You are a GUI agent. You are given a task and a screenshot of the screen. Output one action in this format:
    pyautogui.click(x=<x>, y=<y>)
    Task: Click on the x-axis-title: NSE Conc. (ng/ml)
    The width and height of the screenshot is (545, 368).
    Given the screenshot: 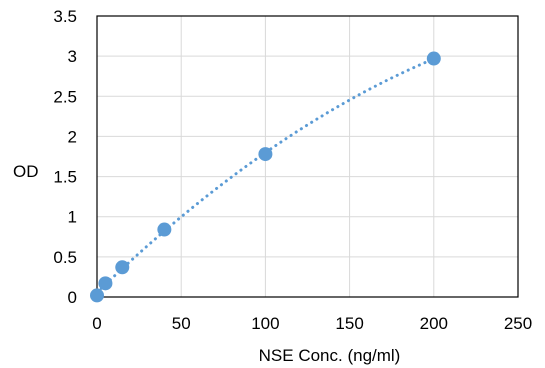 What is the action you would take?
    pyautogui.click(x=330, y=355)
    